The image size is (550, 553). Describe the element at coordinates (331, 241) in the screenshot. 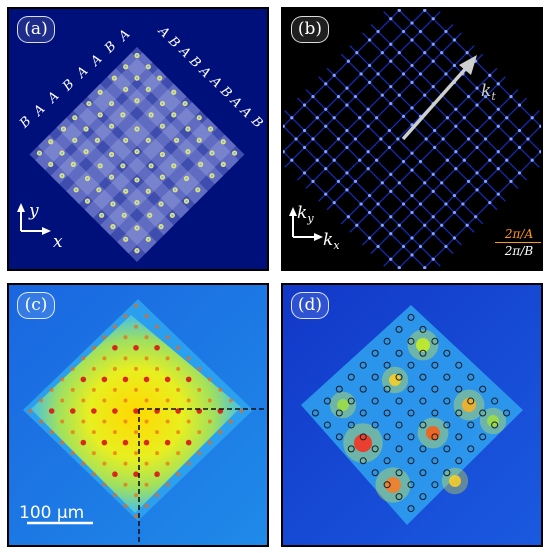

I see `kx-label: kx` at that location.